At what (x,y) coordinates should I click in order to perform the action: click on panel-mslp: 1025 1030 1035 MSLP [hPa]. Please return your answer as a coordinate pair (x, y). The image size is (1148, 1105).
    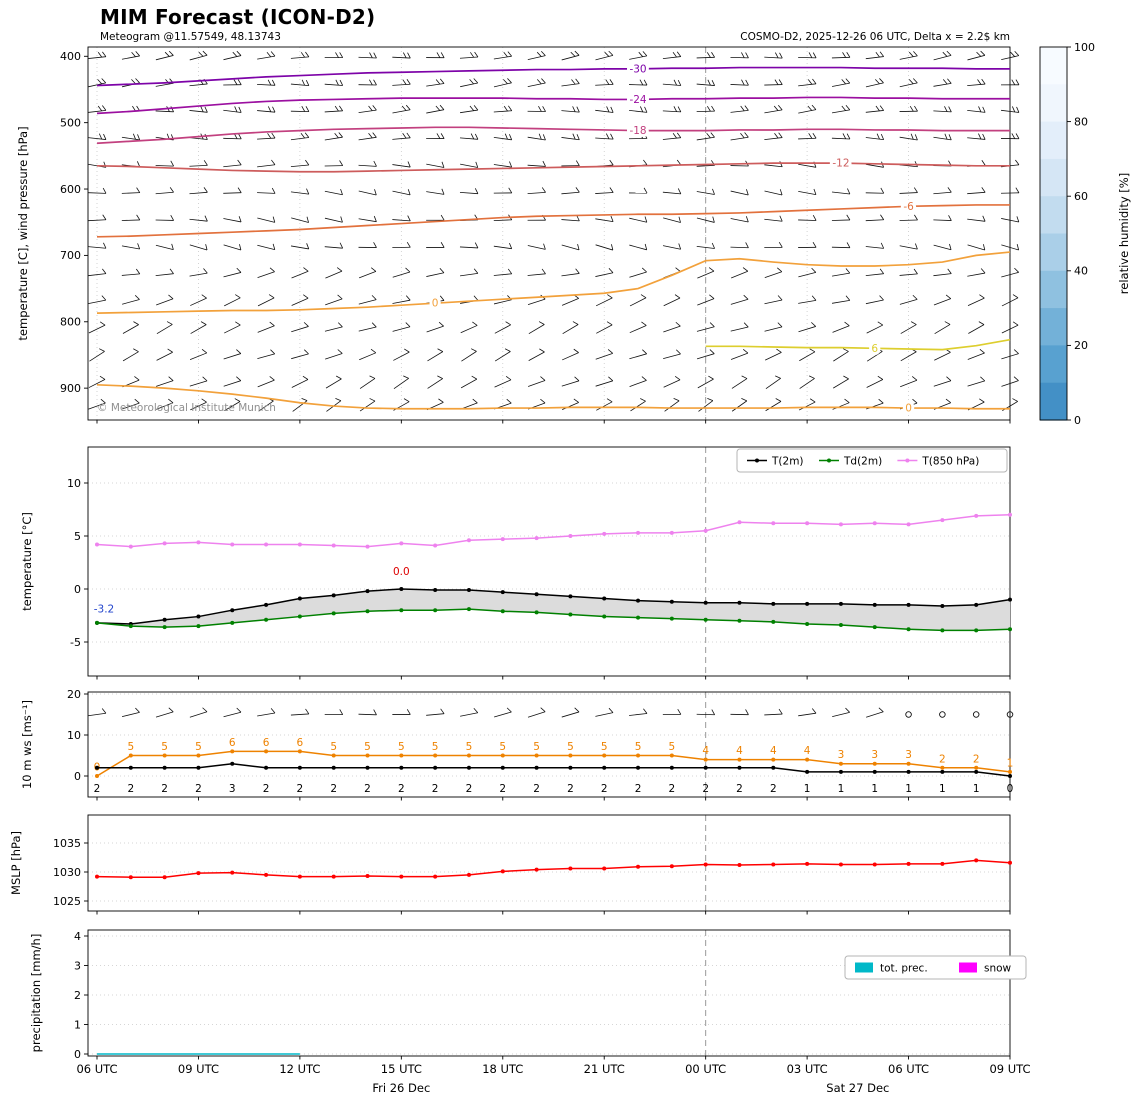
    Looking at the image, I should click on (510, 864).